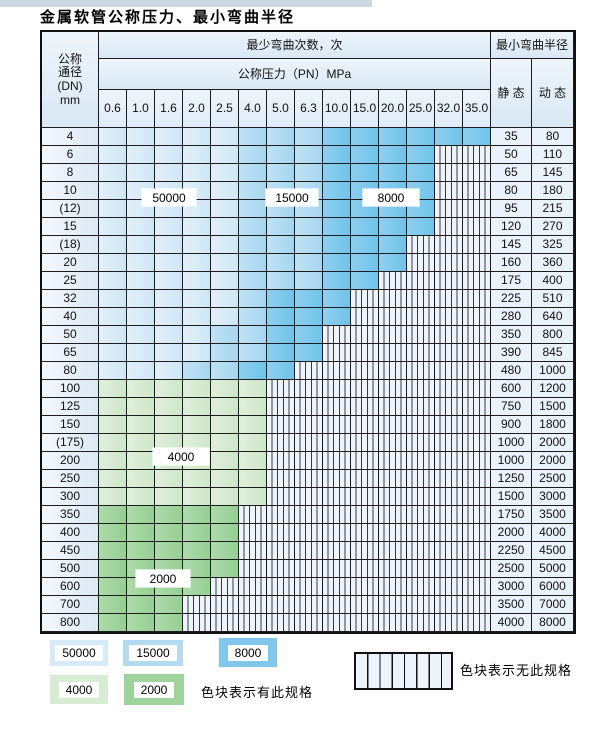  Describe the element at coordinates (248, 652) in the screenshot. I see `legend-swatch-8000: 8000` at that location.